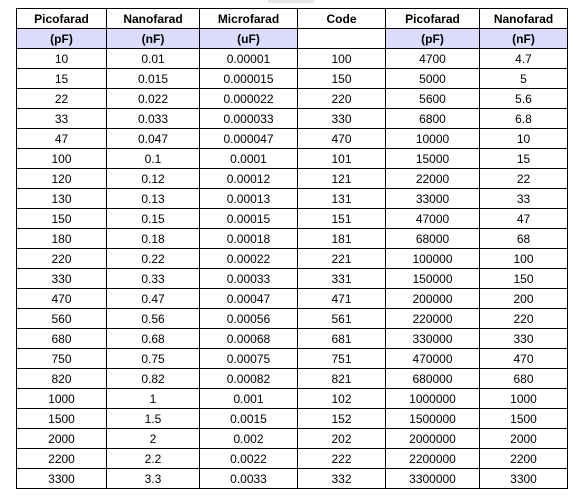 This screenshot has height=499, width=583. What do you see at coordinates (523, 478) in the screenshot?
I see `cell-nanofarad-2: 3300` at bounding box center [523, 478].